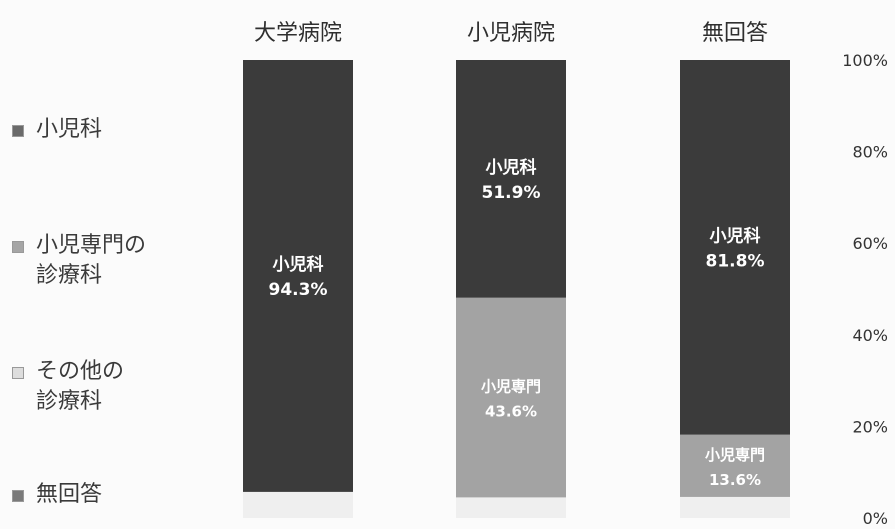 The height and width of the screenshot is (529, 895). What do you see at coordinates (80, 386) in the screenshot?
I see `legend-label-other: その他の 診療科` at bounding box center [80, 386].